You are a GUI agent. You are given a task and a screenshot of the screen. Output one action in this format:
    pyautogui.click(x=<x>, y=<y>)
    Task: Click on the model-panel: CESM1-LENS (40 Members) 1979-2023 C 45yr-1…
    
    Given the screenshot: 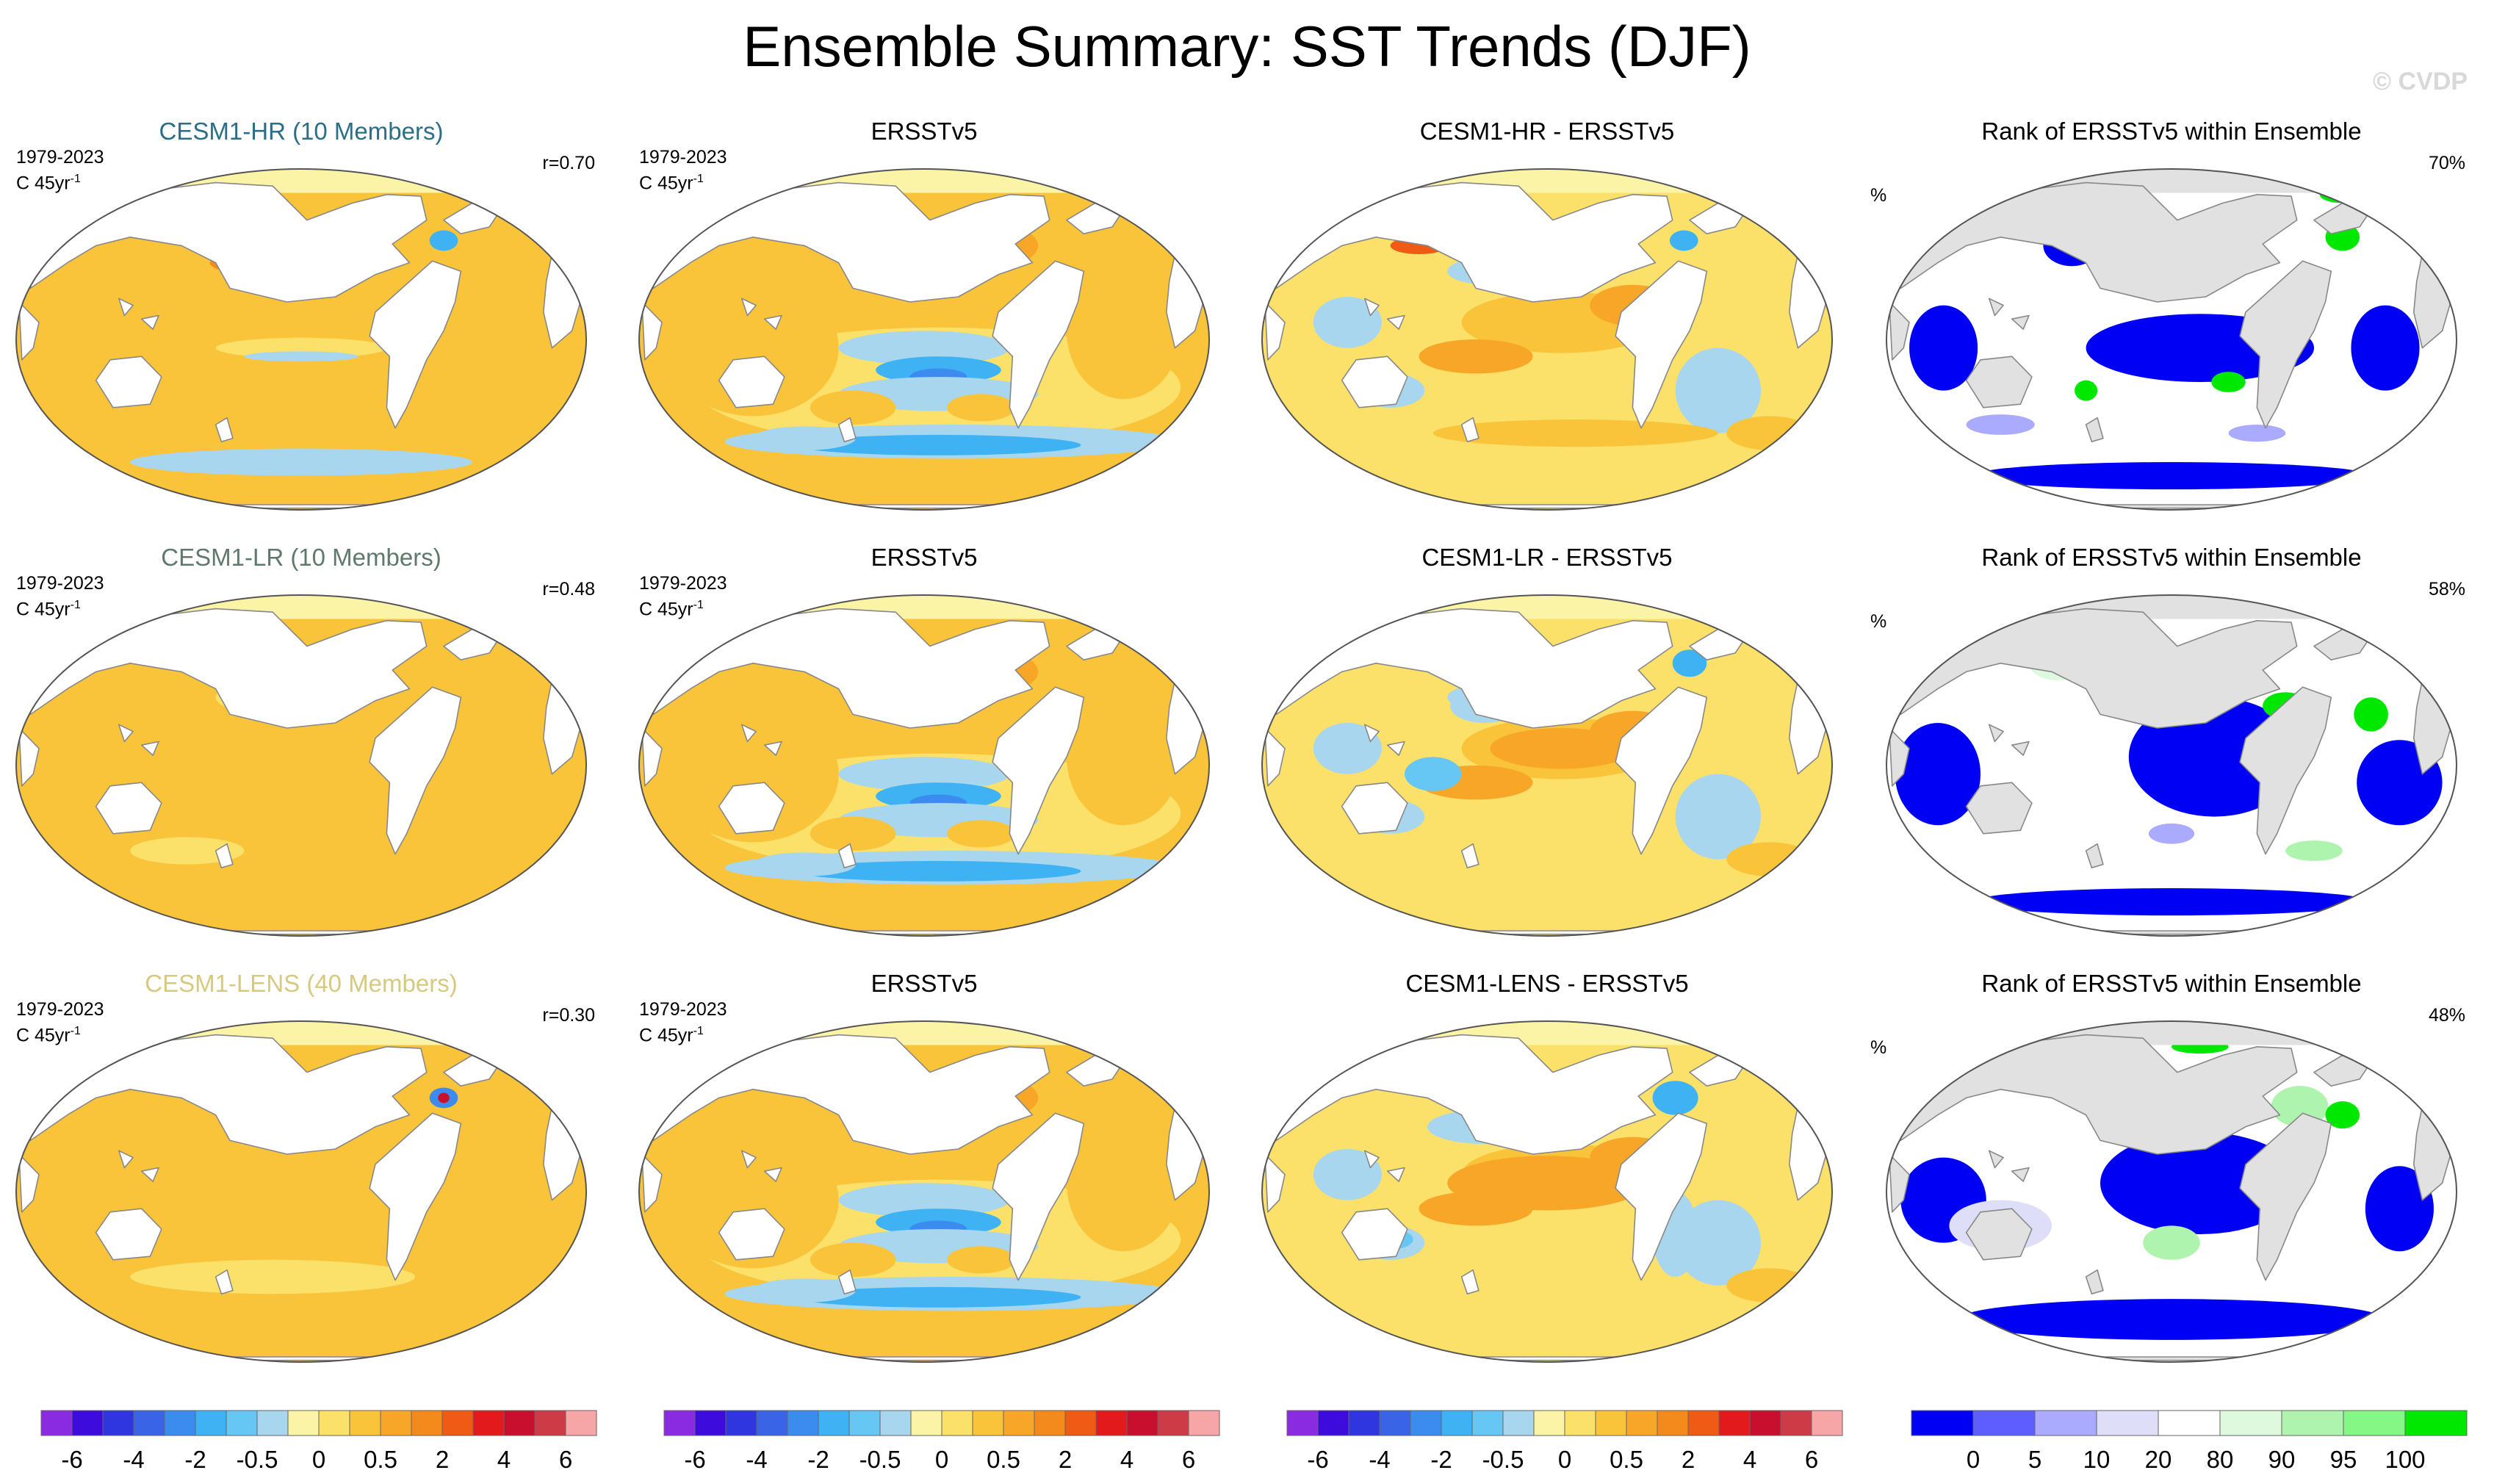 What is the action you would take?
    pyautogui.click(x=301, y=1175)
    